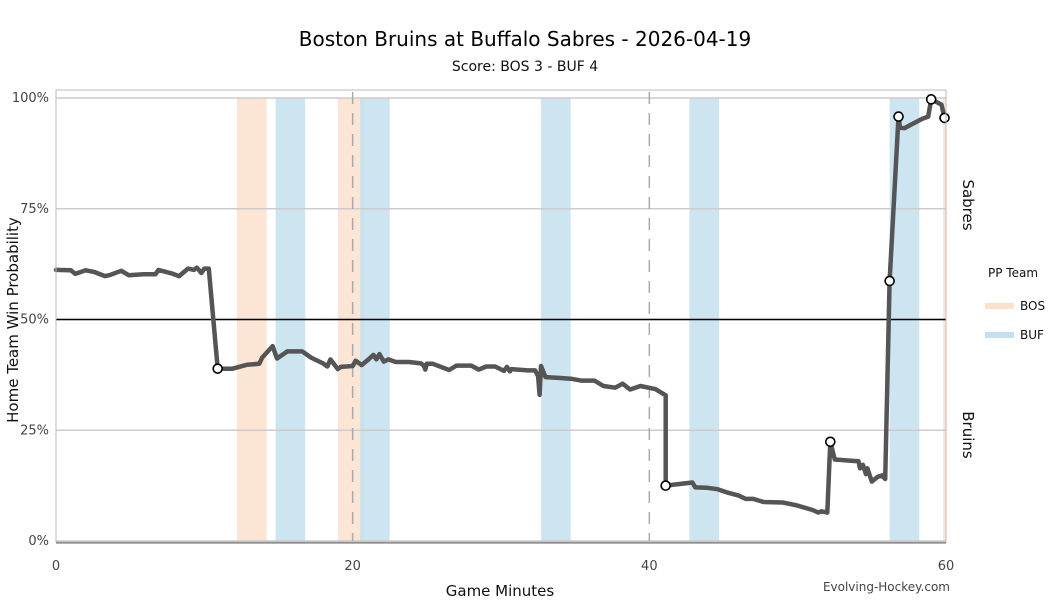  What do you see at coordinates (34, 430) in the screenshot?
I see `y-tick-label: 25%` at bounding box center [34, 430].